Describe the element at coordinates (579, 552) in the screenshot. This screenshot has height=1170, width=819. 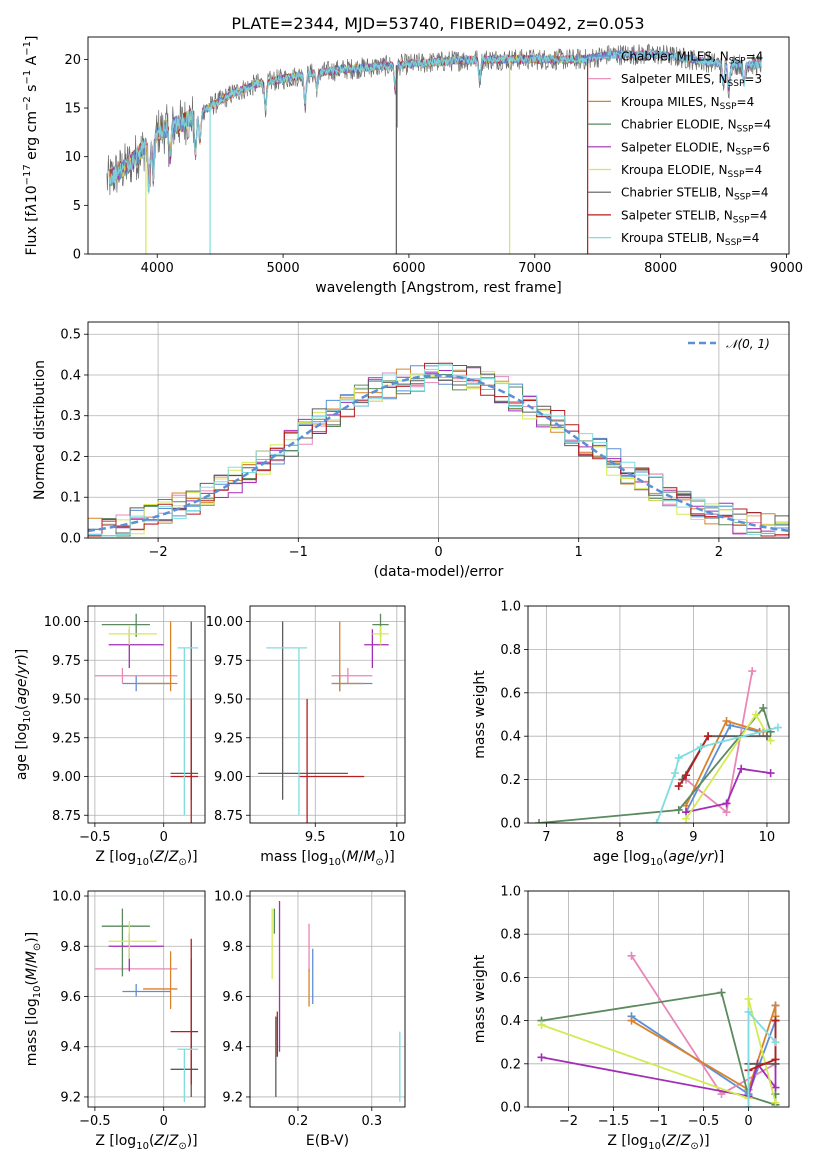
I see `x-tick-label: 1` at that location.